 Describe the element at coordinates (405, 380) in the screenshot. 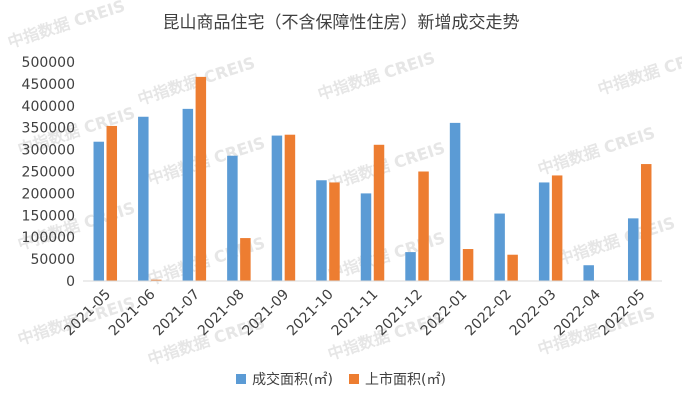

I see `legend-label-listed: 上市面积(㎡)` at that location.